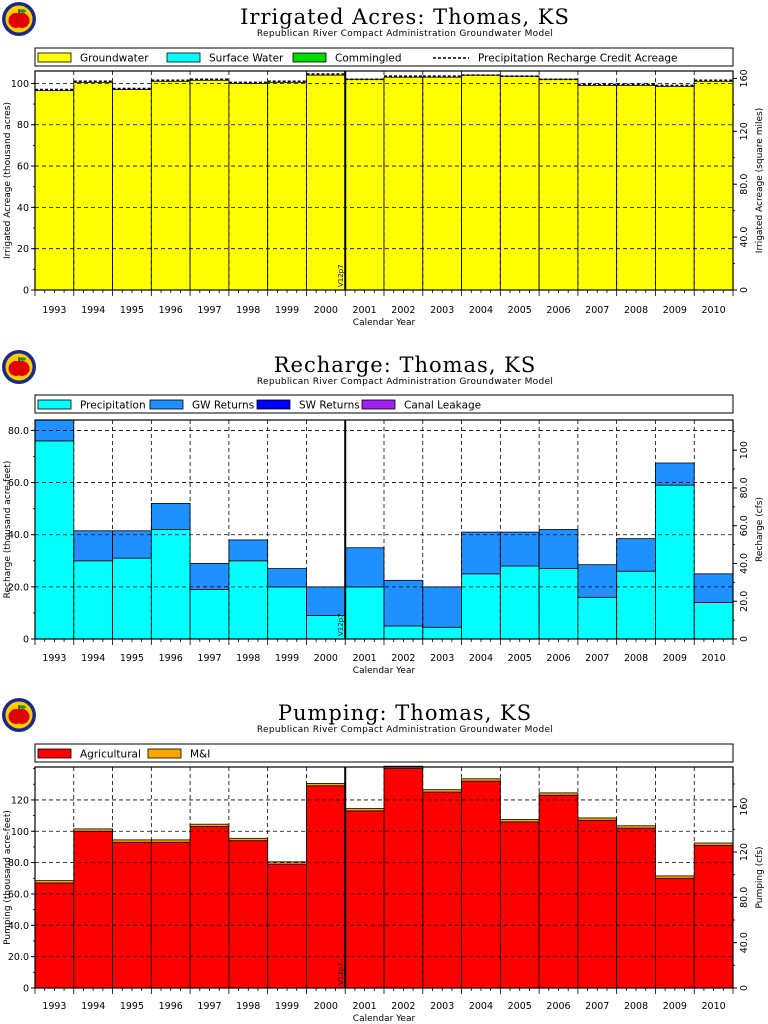 The image size is (768, 1024). Describe the element at coordinates (405, 365) in the screenshot. I see `chart-title: Recharge: Thomas, KS` at that location.